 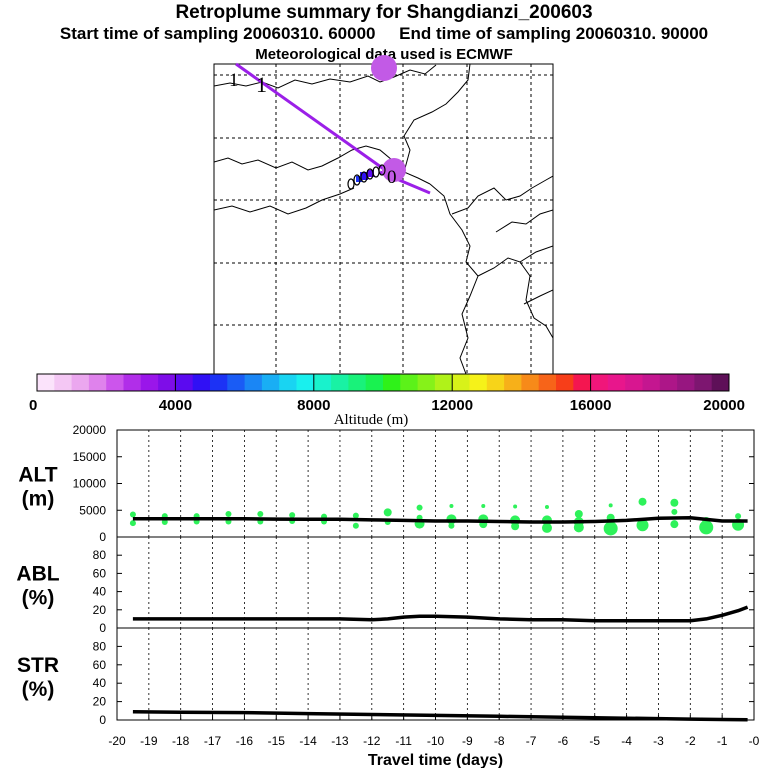 What do you see at coordinates (372, 741) in the screenshot?
I see `x-tick-label: -12` at bounding box center [372, 741].